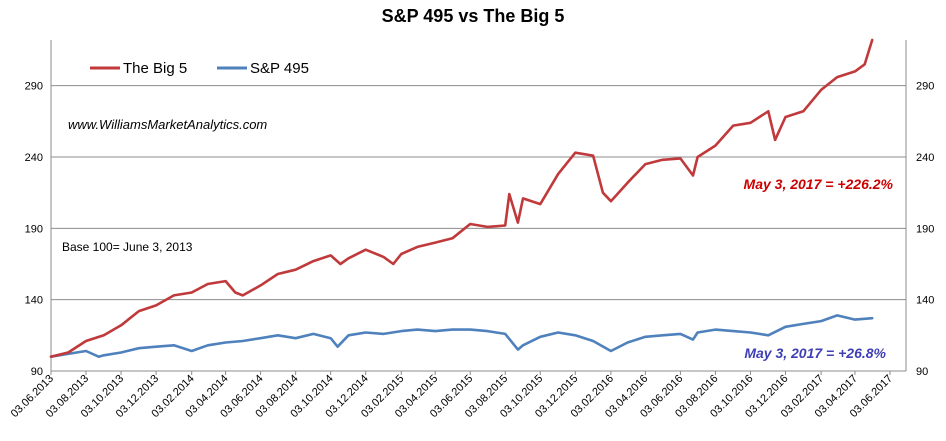 The image size is (946, 441). What do you see at coordinates (127, 247) in the screenshot?
I see `base-note: Base 100= June 3, 2013` at bounding box center [127, 247].